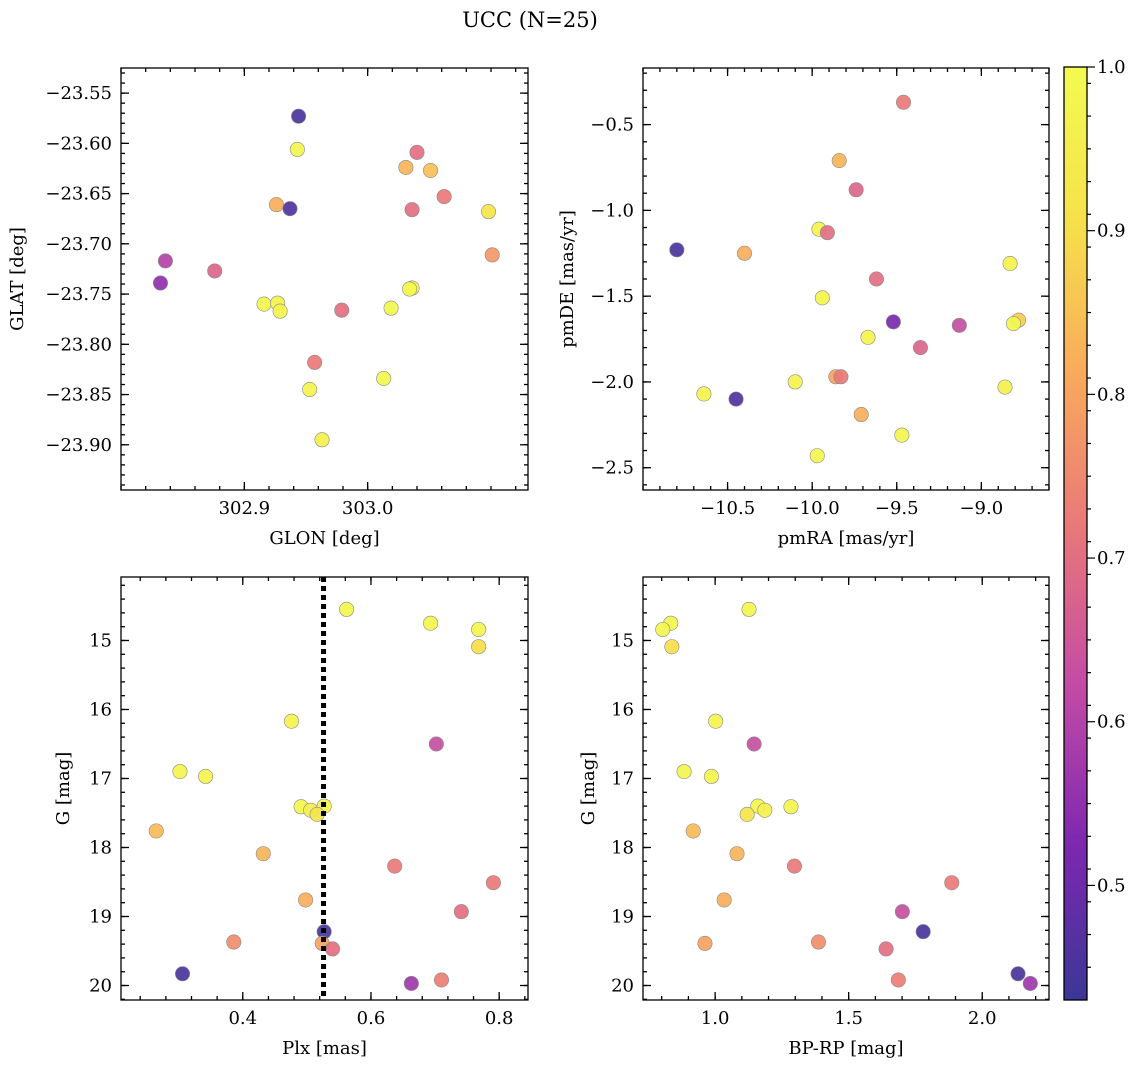 The height and width of the screenshot is (1067, 1136). I want to click on x-tick-label: −10.5, so click(727, 508).